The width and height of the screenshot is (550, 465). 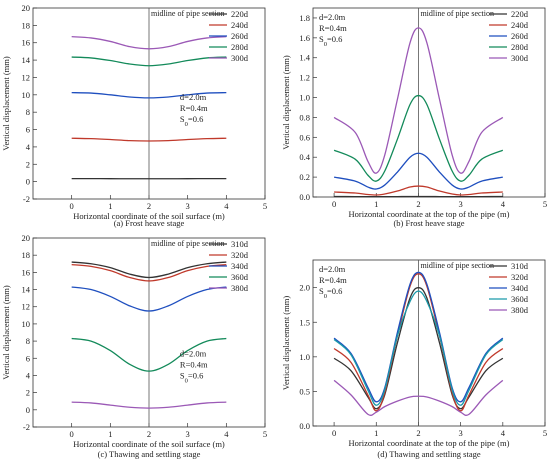 What do you see at coordinates (149, 61) in the screenshot?
I see `series-line-280d` at bounding box center [149, 61].